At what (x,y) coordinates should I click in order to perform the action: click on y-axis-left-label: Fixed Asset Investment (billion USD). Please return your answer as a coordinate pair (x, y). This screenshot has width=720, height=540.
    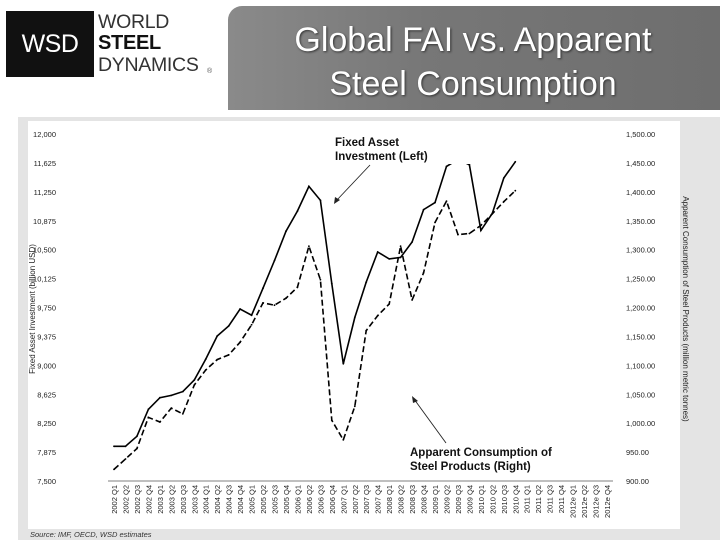
    Looking at the image, I should click on (32, 309).